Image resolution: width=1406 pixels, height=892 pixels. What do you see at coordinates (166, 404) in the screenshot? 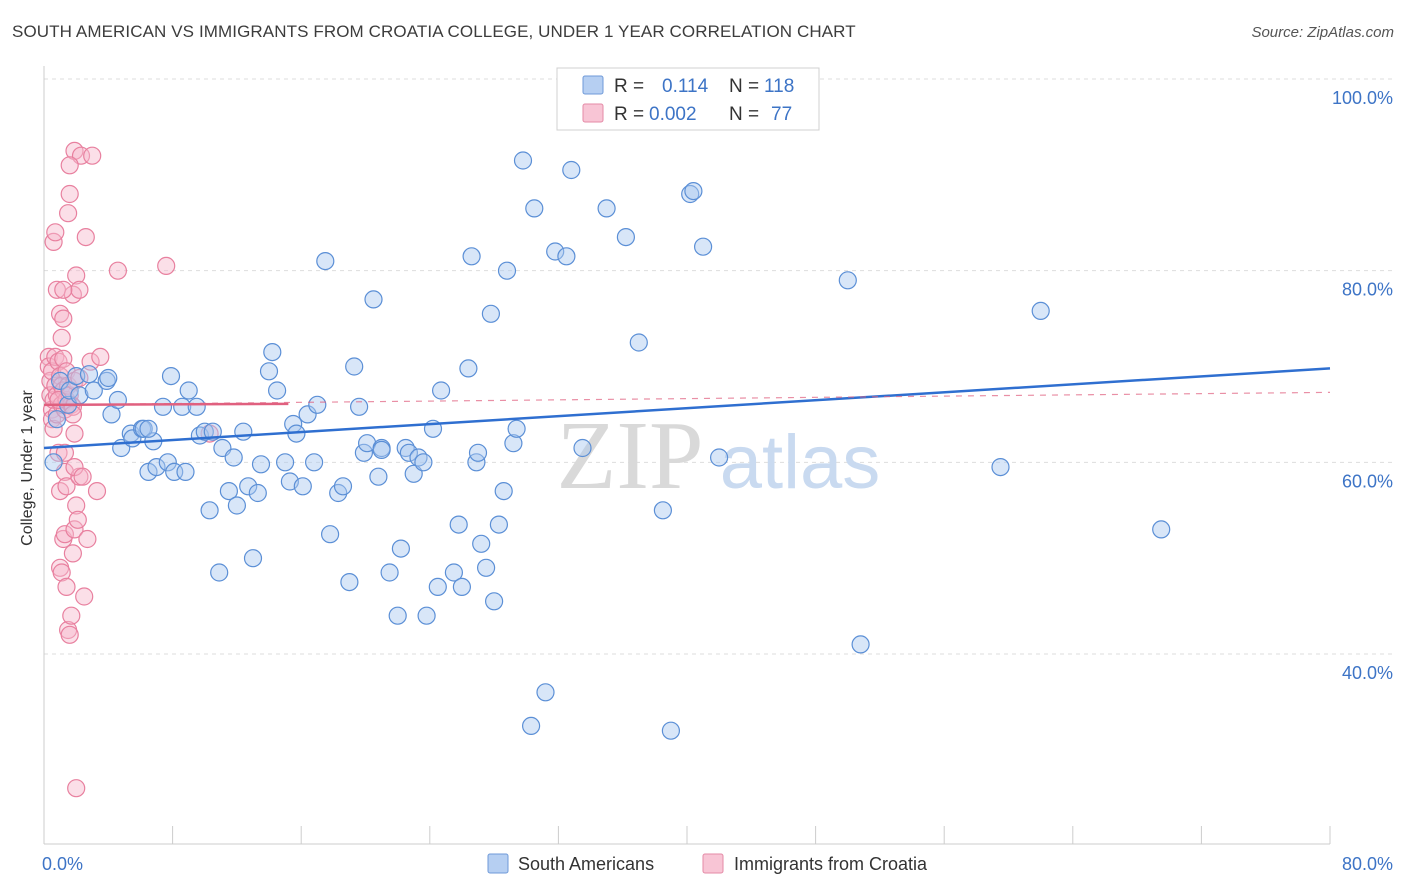
I see `croatia-trend-line` at bounding box center [166, 404].